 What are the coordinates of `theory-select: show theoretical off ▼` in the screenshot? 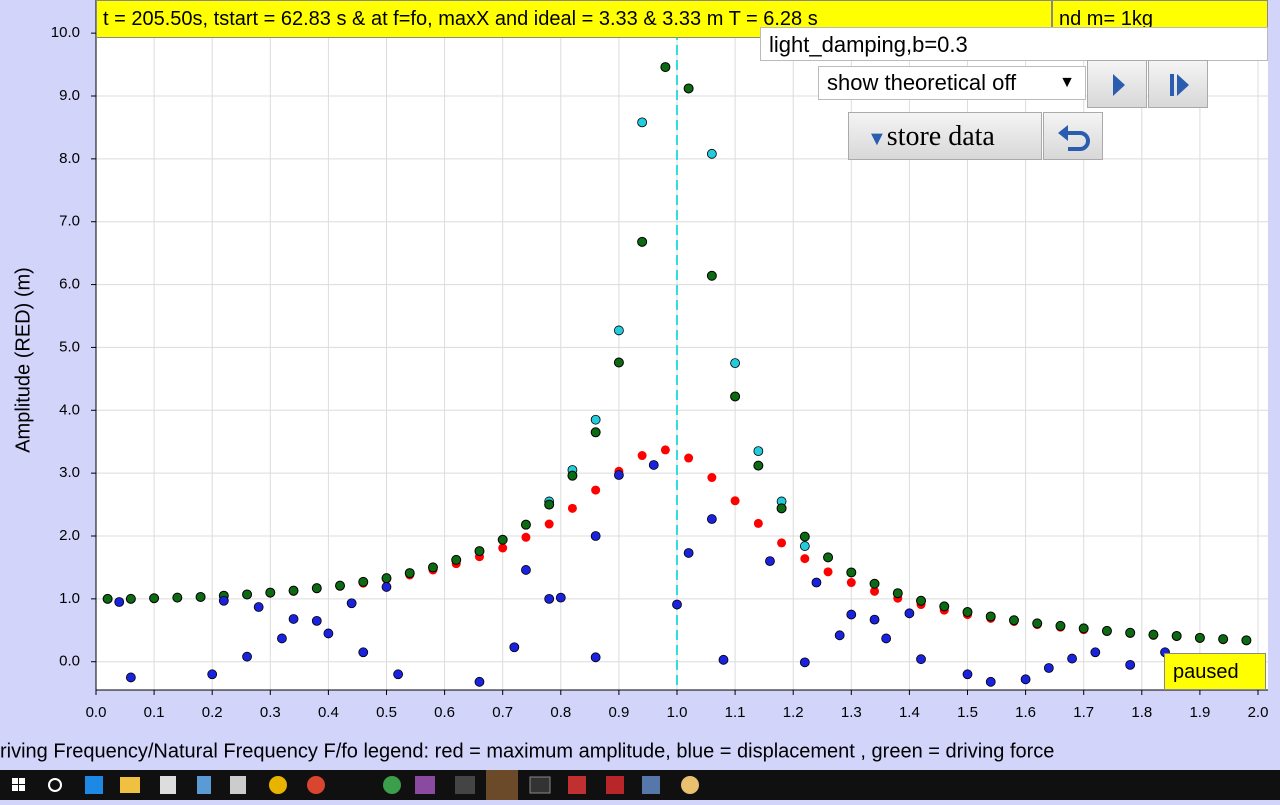 It's located at (952, 83).